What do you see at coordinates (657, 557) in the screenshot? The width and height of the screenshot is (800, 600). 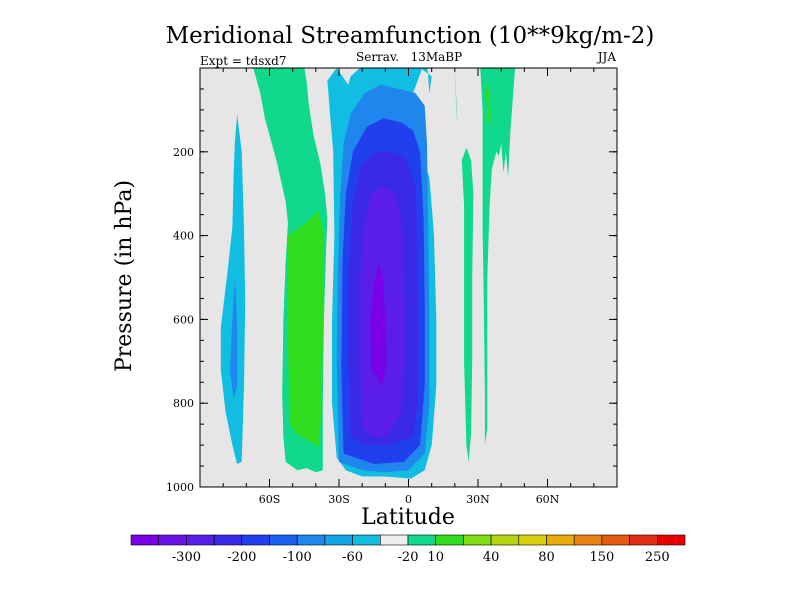 I see `colorbar-label: 250` at bounding box center [657, 557].